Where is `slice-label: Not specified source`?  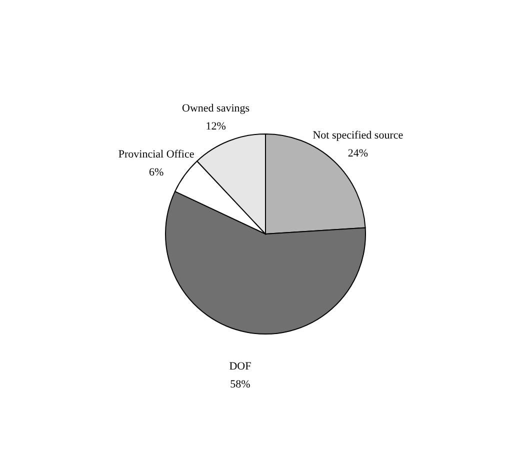 slice-label: Not specified source is located at coordinates (358, 136).